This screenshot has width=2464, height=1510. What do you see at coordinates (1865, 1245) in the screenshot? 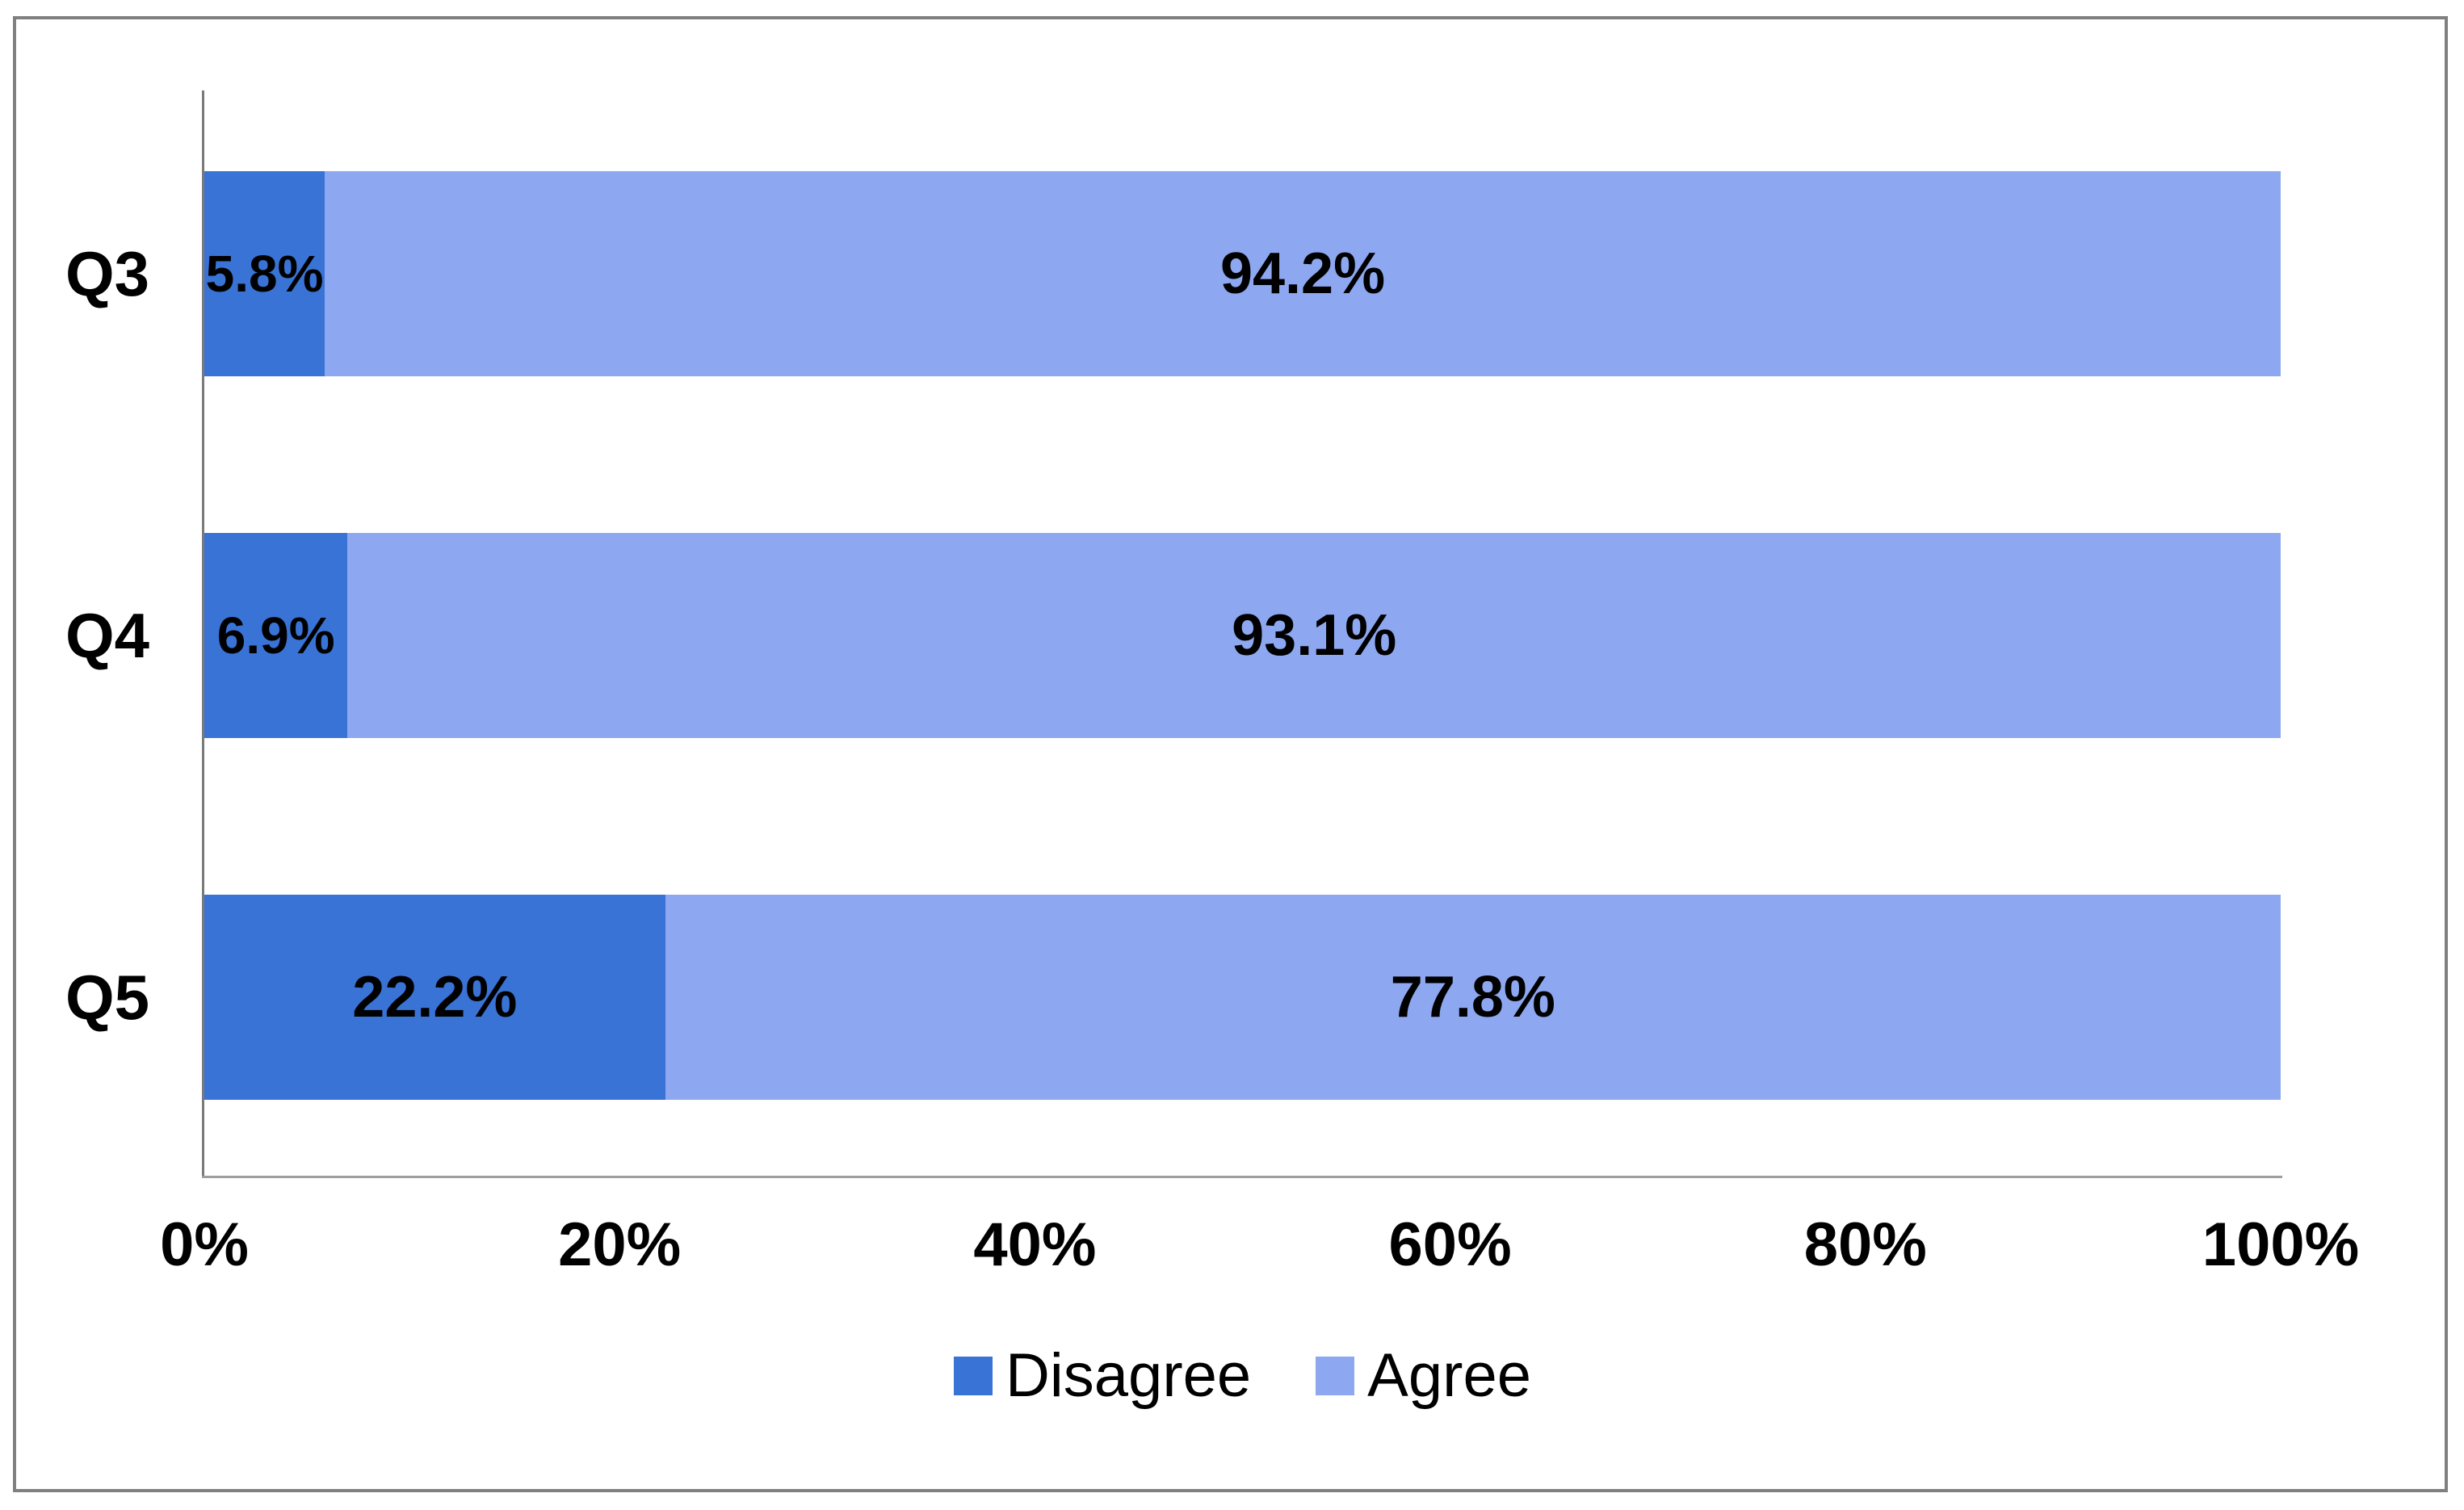
I see `x-tick-label-80pct: 80%` at bounding box center [1865, 1245].